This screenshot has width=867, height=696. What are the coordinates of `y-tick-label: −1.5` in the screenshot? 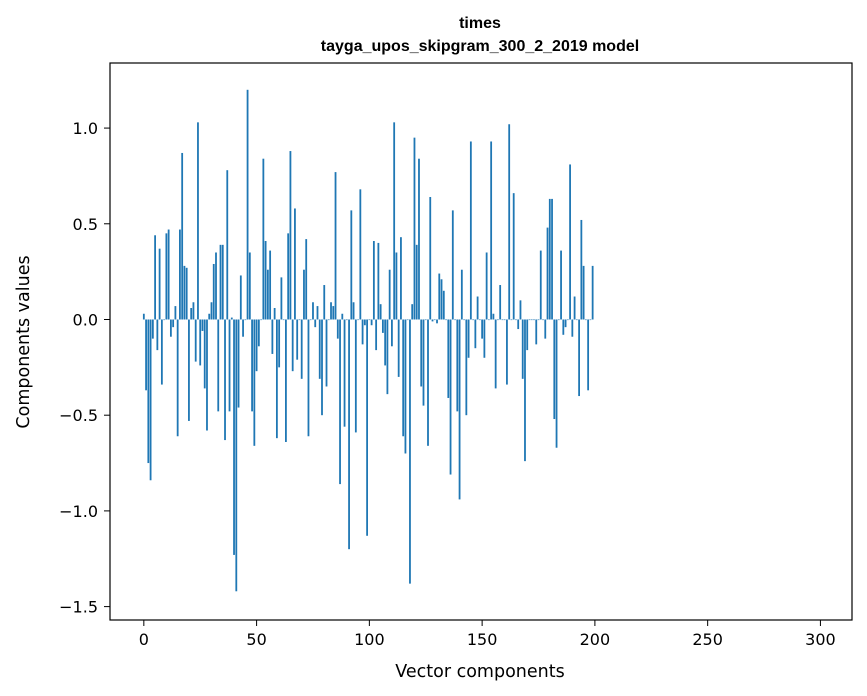 It's located at (78, 607).